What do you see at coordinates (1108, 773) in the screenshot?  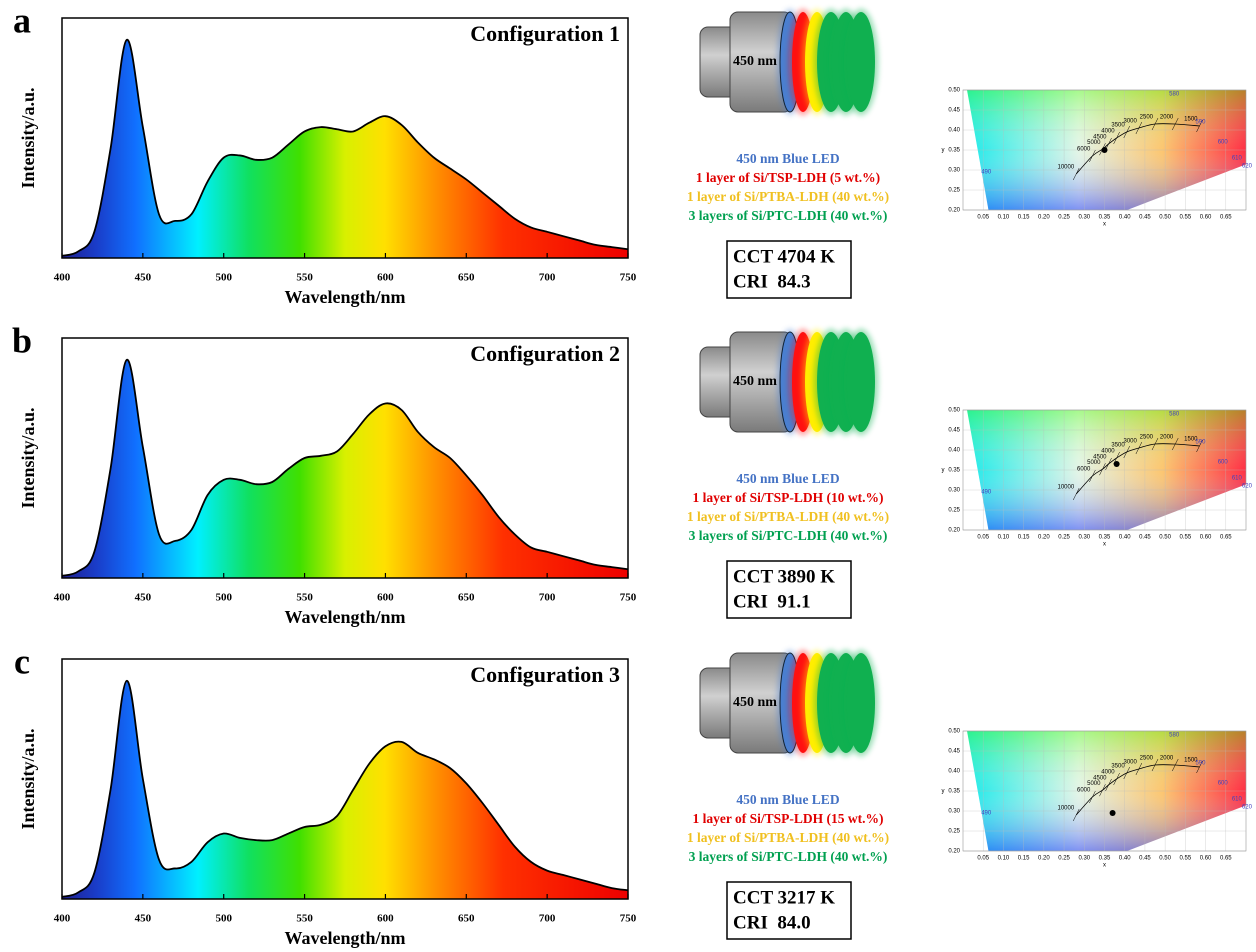 I see `cct-tick-label: 4000` at bounding box center [1108, 773].